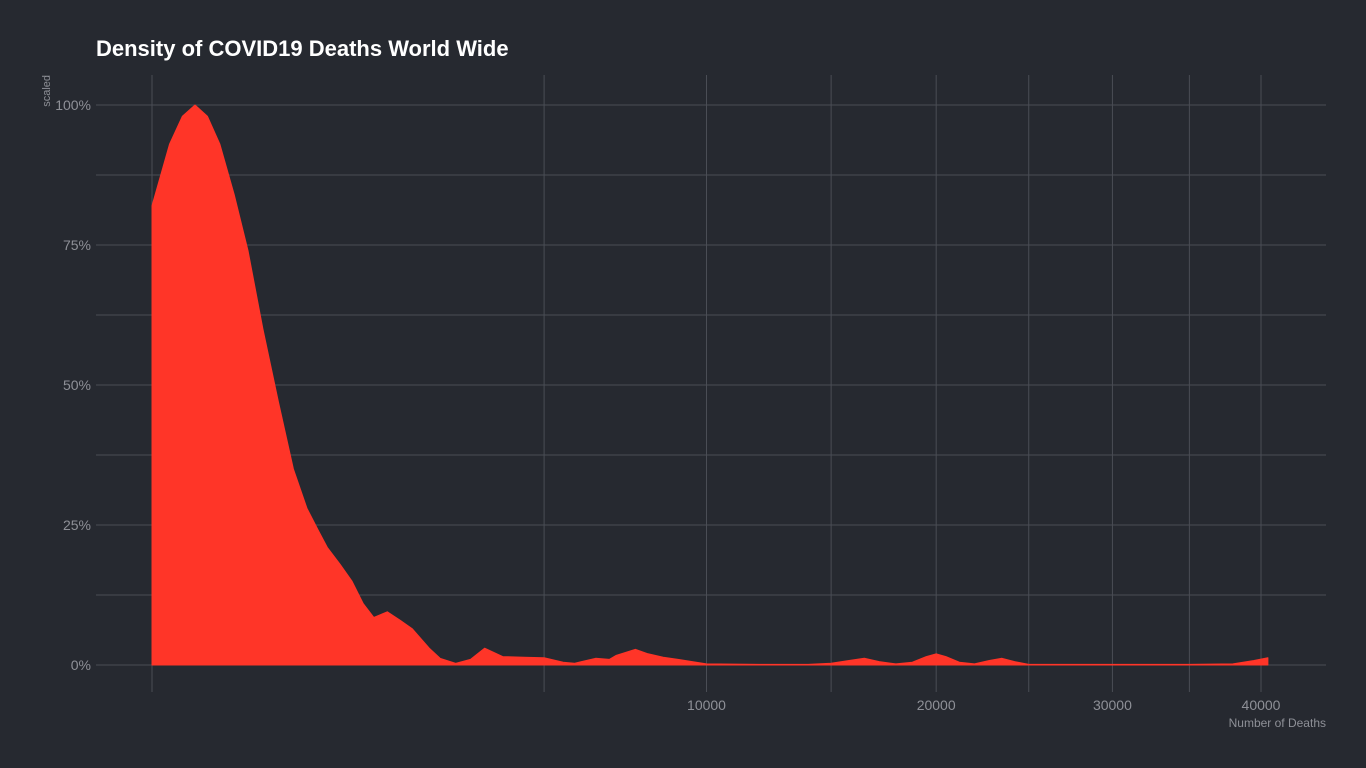 This screenshot has height=768, width=1366. Describe the element at coordinates (1112, 705) in the screenshot. I see `x-tick-label: 30000` at that location.